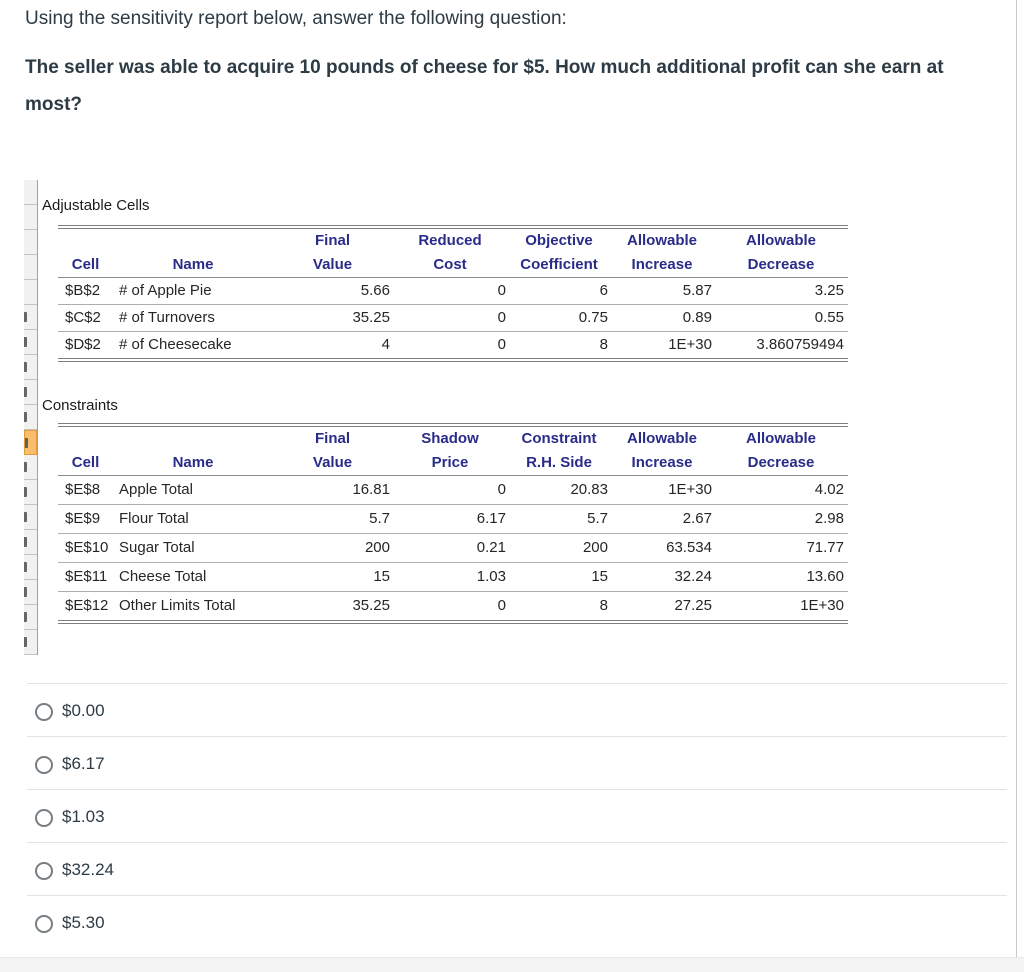 The height and width of the screenshot is (972, 1024). I want to click on panel-right-border, so click(1016, 478).